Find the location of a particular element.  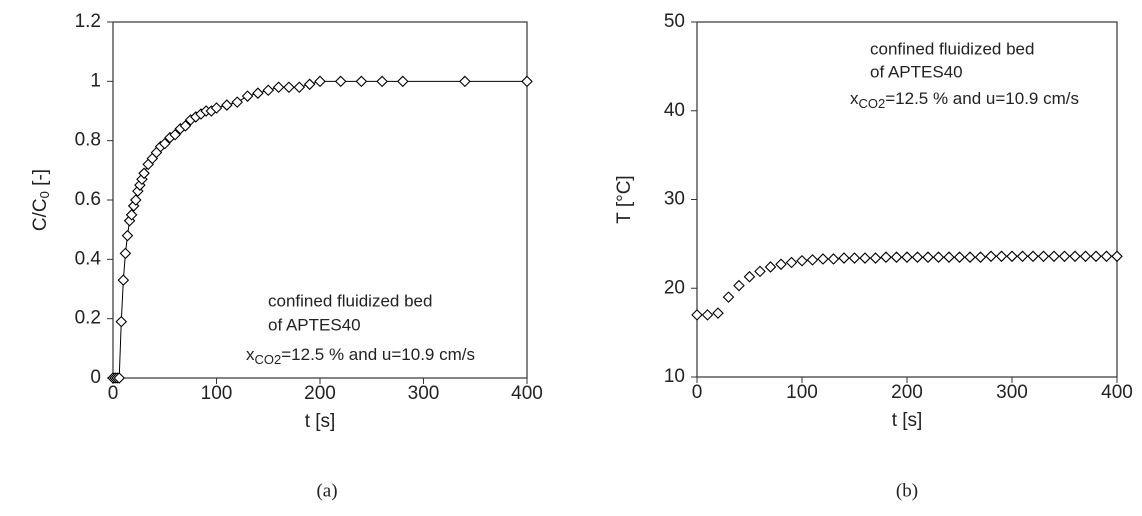

y-tick-label: 0 is located at coordinates (95, 377).